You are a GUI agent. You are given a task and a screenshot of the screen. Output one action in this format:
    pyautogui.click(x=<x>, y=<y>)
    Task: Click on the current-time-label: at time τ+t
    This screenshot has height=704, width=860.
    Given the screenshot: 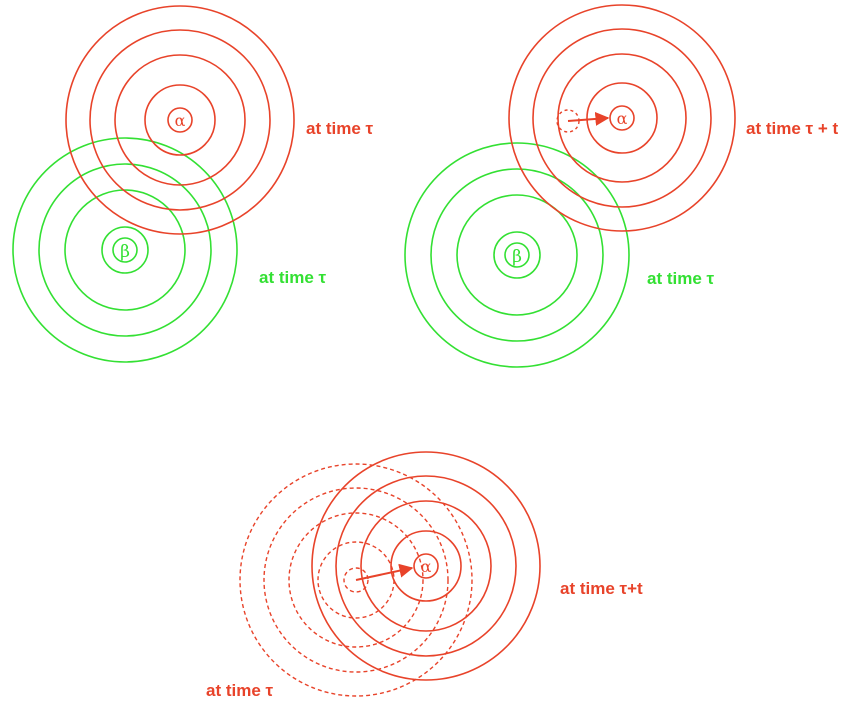 What is the action you would take?
    pyautogui.click(x=601, y=588)
    